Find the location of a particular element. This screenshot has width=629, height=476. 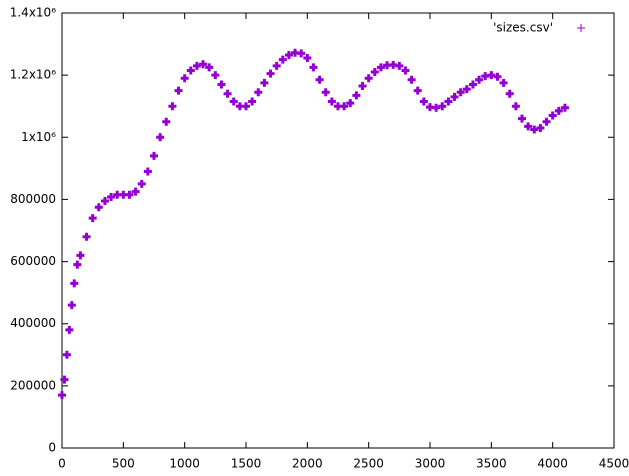

y-tick-label: 1x10⁶ is located at coordinates (38, 137).